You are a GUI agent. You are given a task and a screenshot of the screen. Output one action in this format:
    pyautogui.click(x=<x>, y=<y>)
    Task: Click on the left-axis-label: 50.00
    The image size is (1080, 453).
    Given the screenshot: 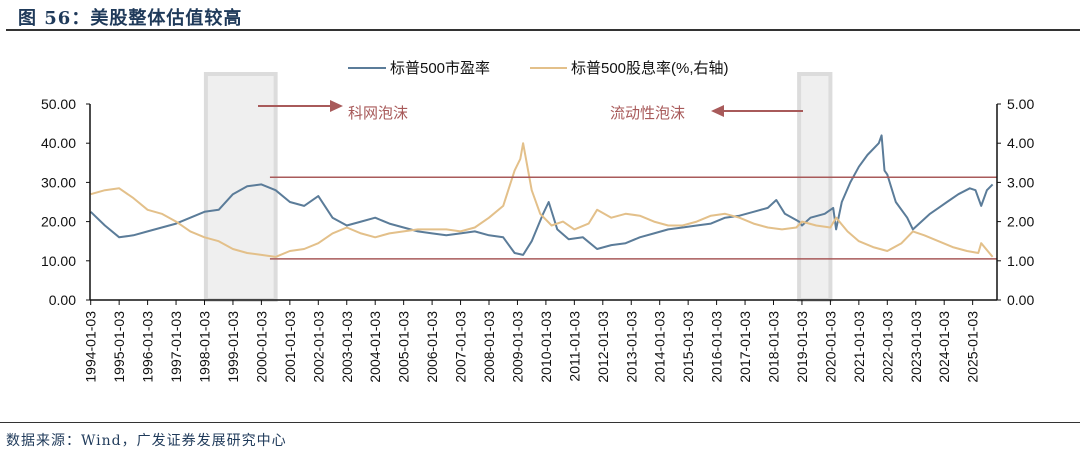 What is the action you would take?
    pyautogui.click(x=58, y=104)
    